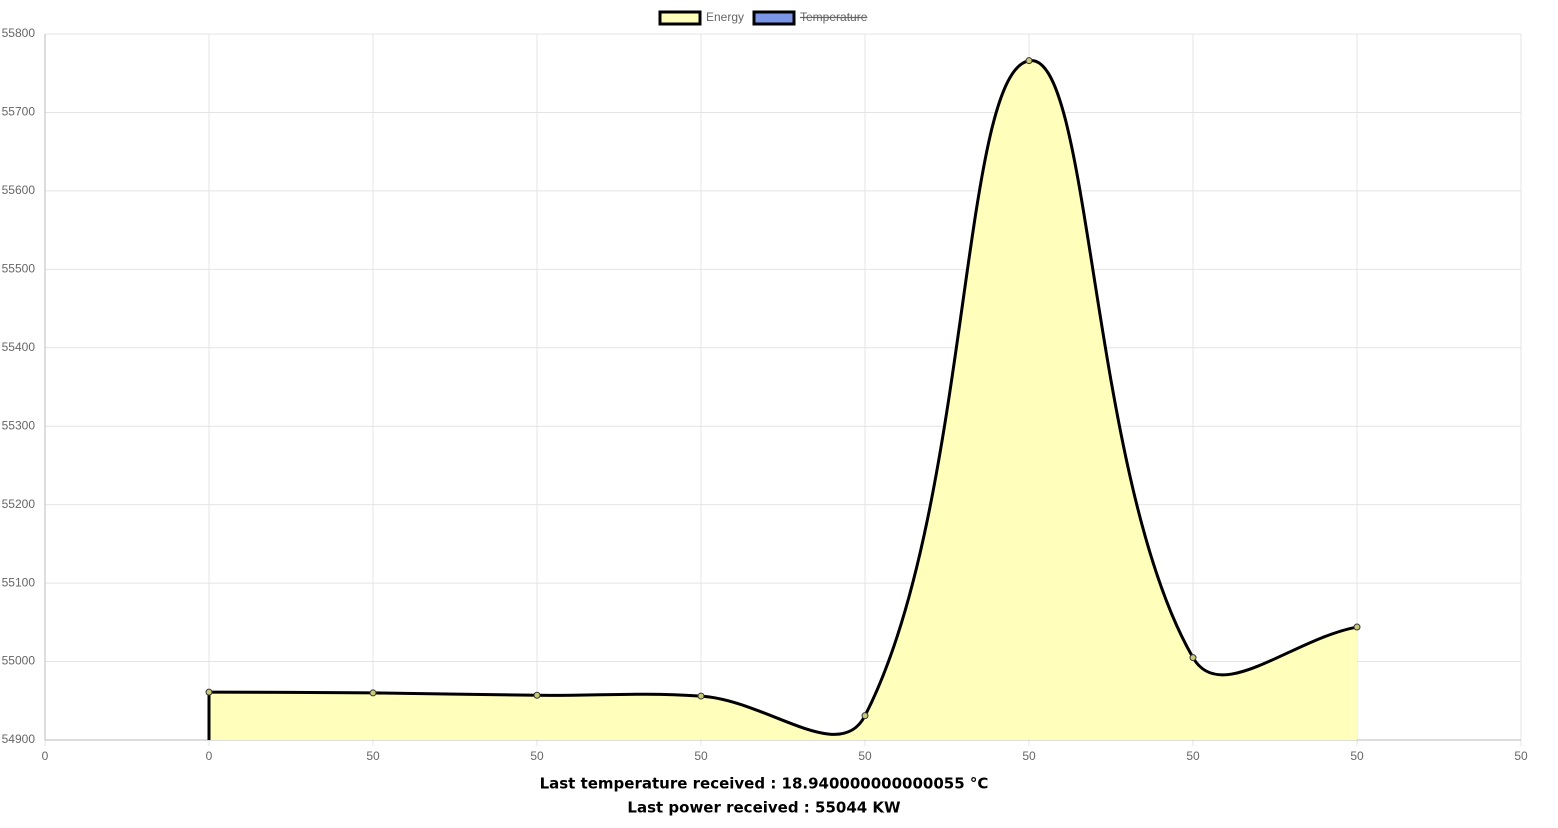 The image size is (1558, 828). I want to click on legend-label: Temperature, so click(834, 17).